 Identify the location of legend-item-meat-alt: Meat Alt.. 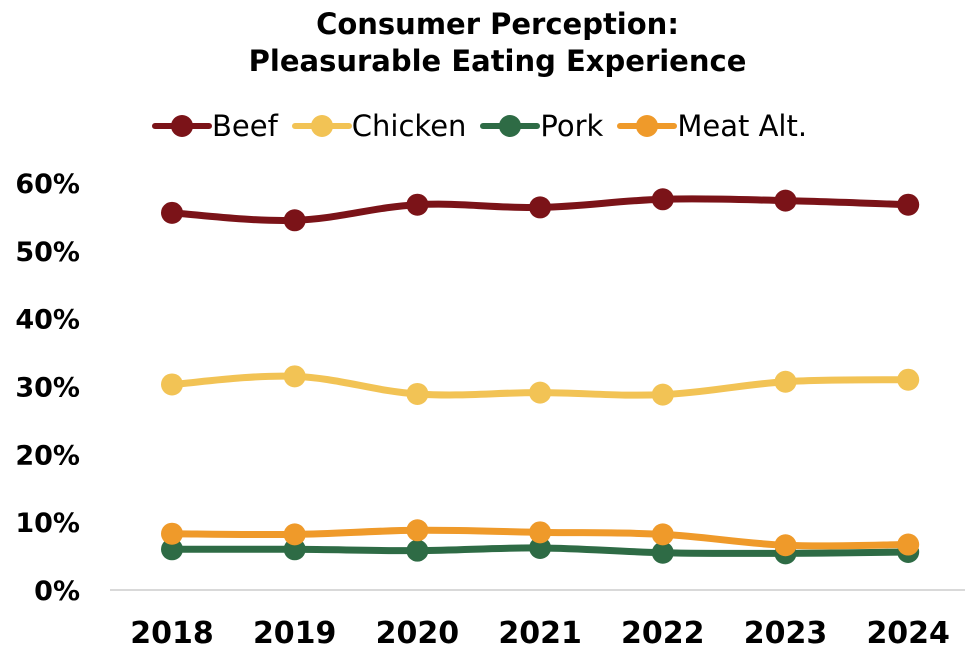
(712, 126).